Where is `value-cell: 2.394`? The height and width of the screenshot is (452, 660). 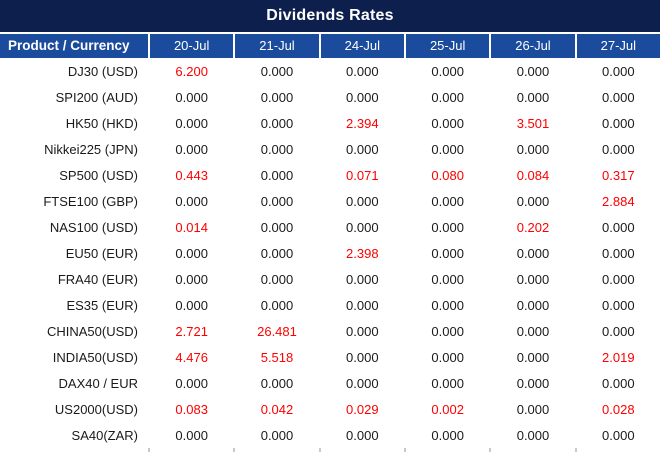 value-cell: 2.394 is located at coordinates (362, 124).